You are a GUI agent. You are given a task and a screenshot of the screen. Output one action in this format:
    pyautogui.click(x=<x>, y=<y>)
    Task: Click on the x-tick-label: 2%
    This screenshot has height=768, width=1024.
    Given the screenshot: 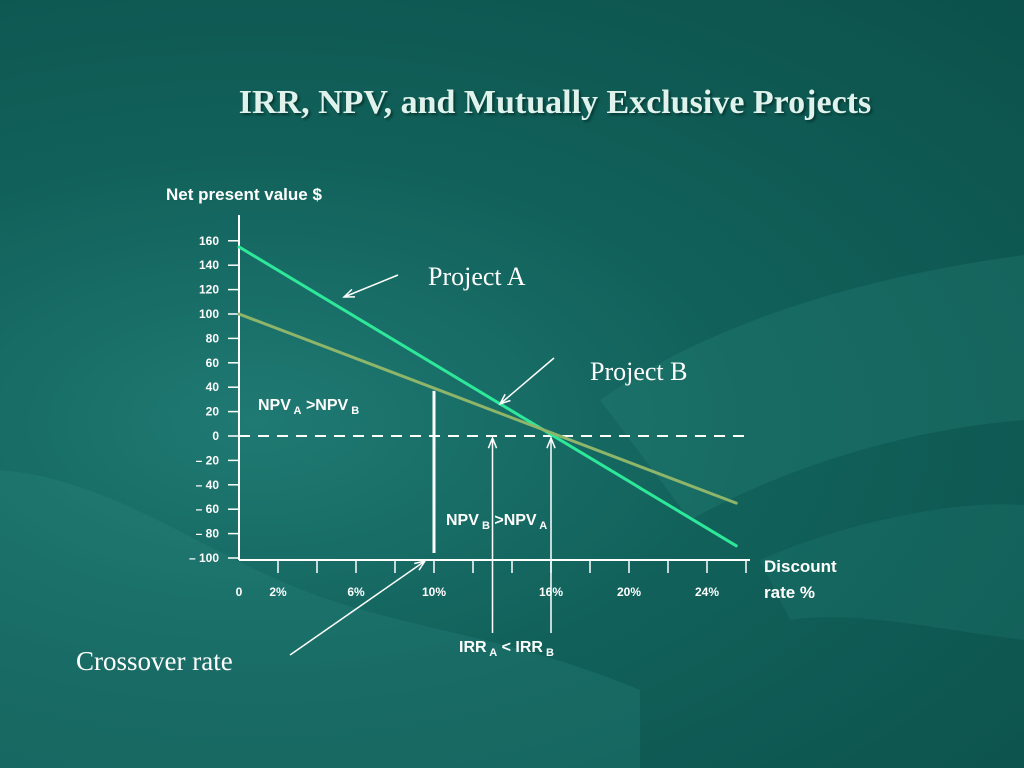 What is the action you would take?
    pyautogui.click(x=278, y=592)
    